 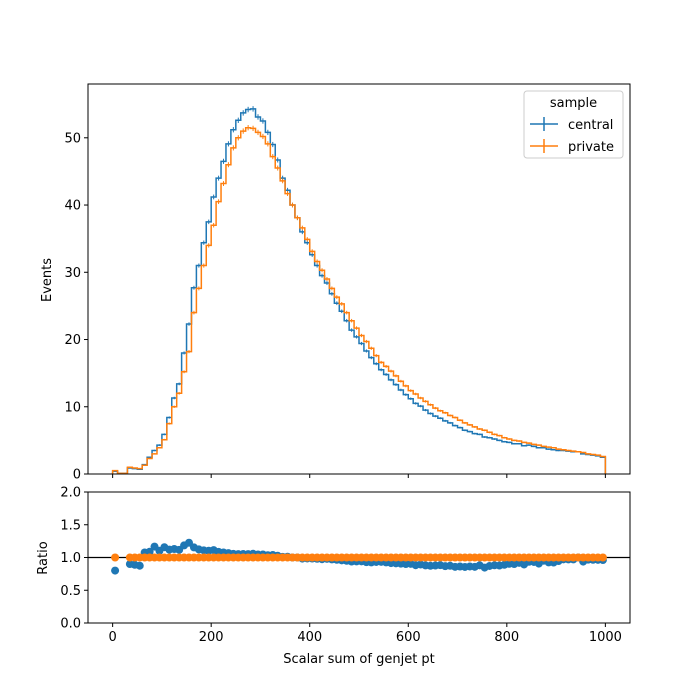 What do you see at coordinates (70, 493) in the screenshot?
I see `y-tick-label: 2.0` at bounding box center [70, 493].